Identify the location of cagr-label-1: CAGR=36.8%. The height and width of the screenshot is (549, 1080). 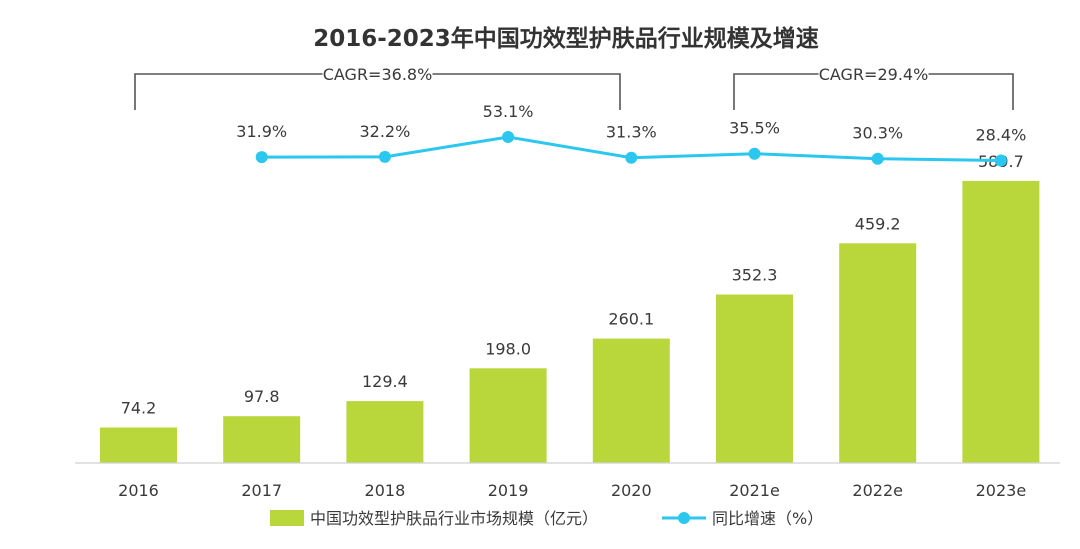
(378, 74).